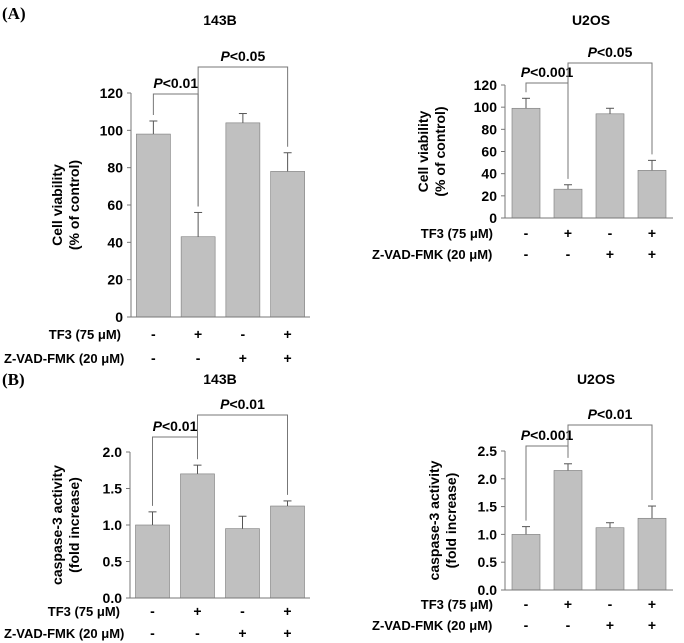 The width and height of the screenshot is (684, 643). Describe the element at coordinates (488, 451) in the screenshot. I see `y-tick-label: 2.5` at that location.